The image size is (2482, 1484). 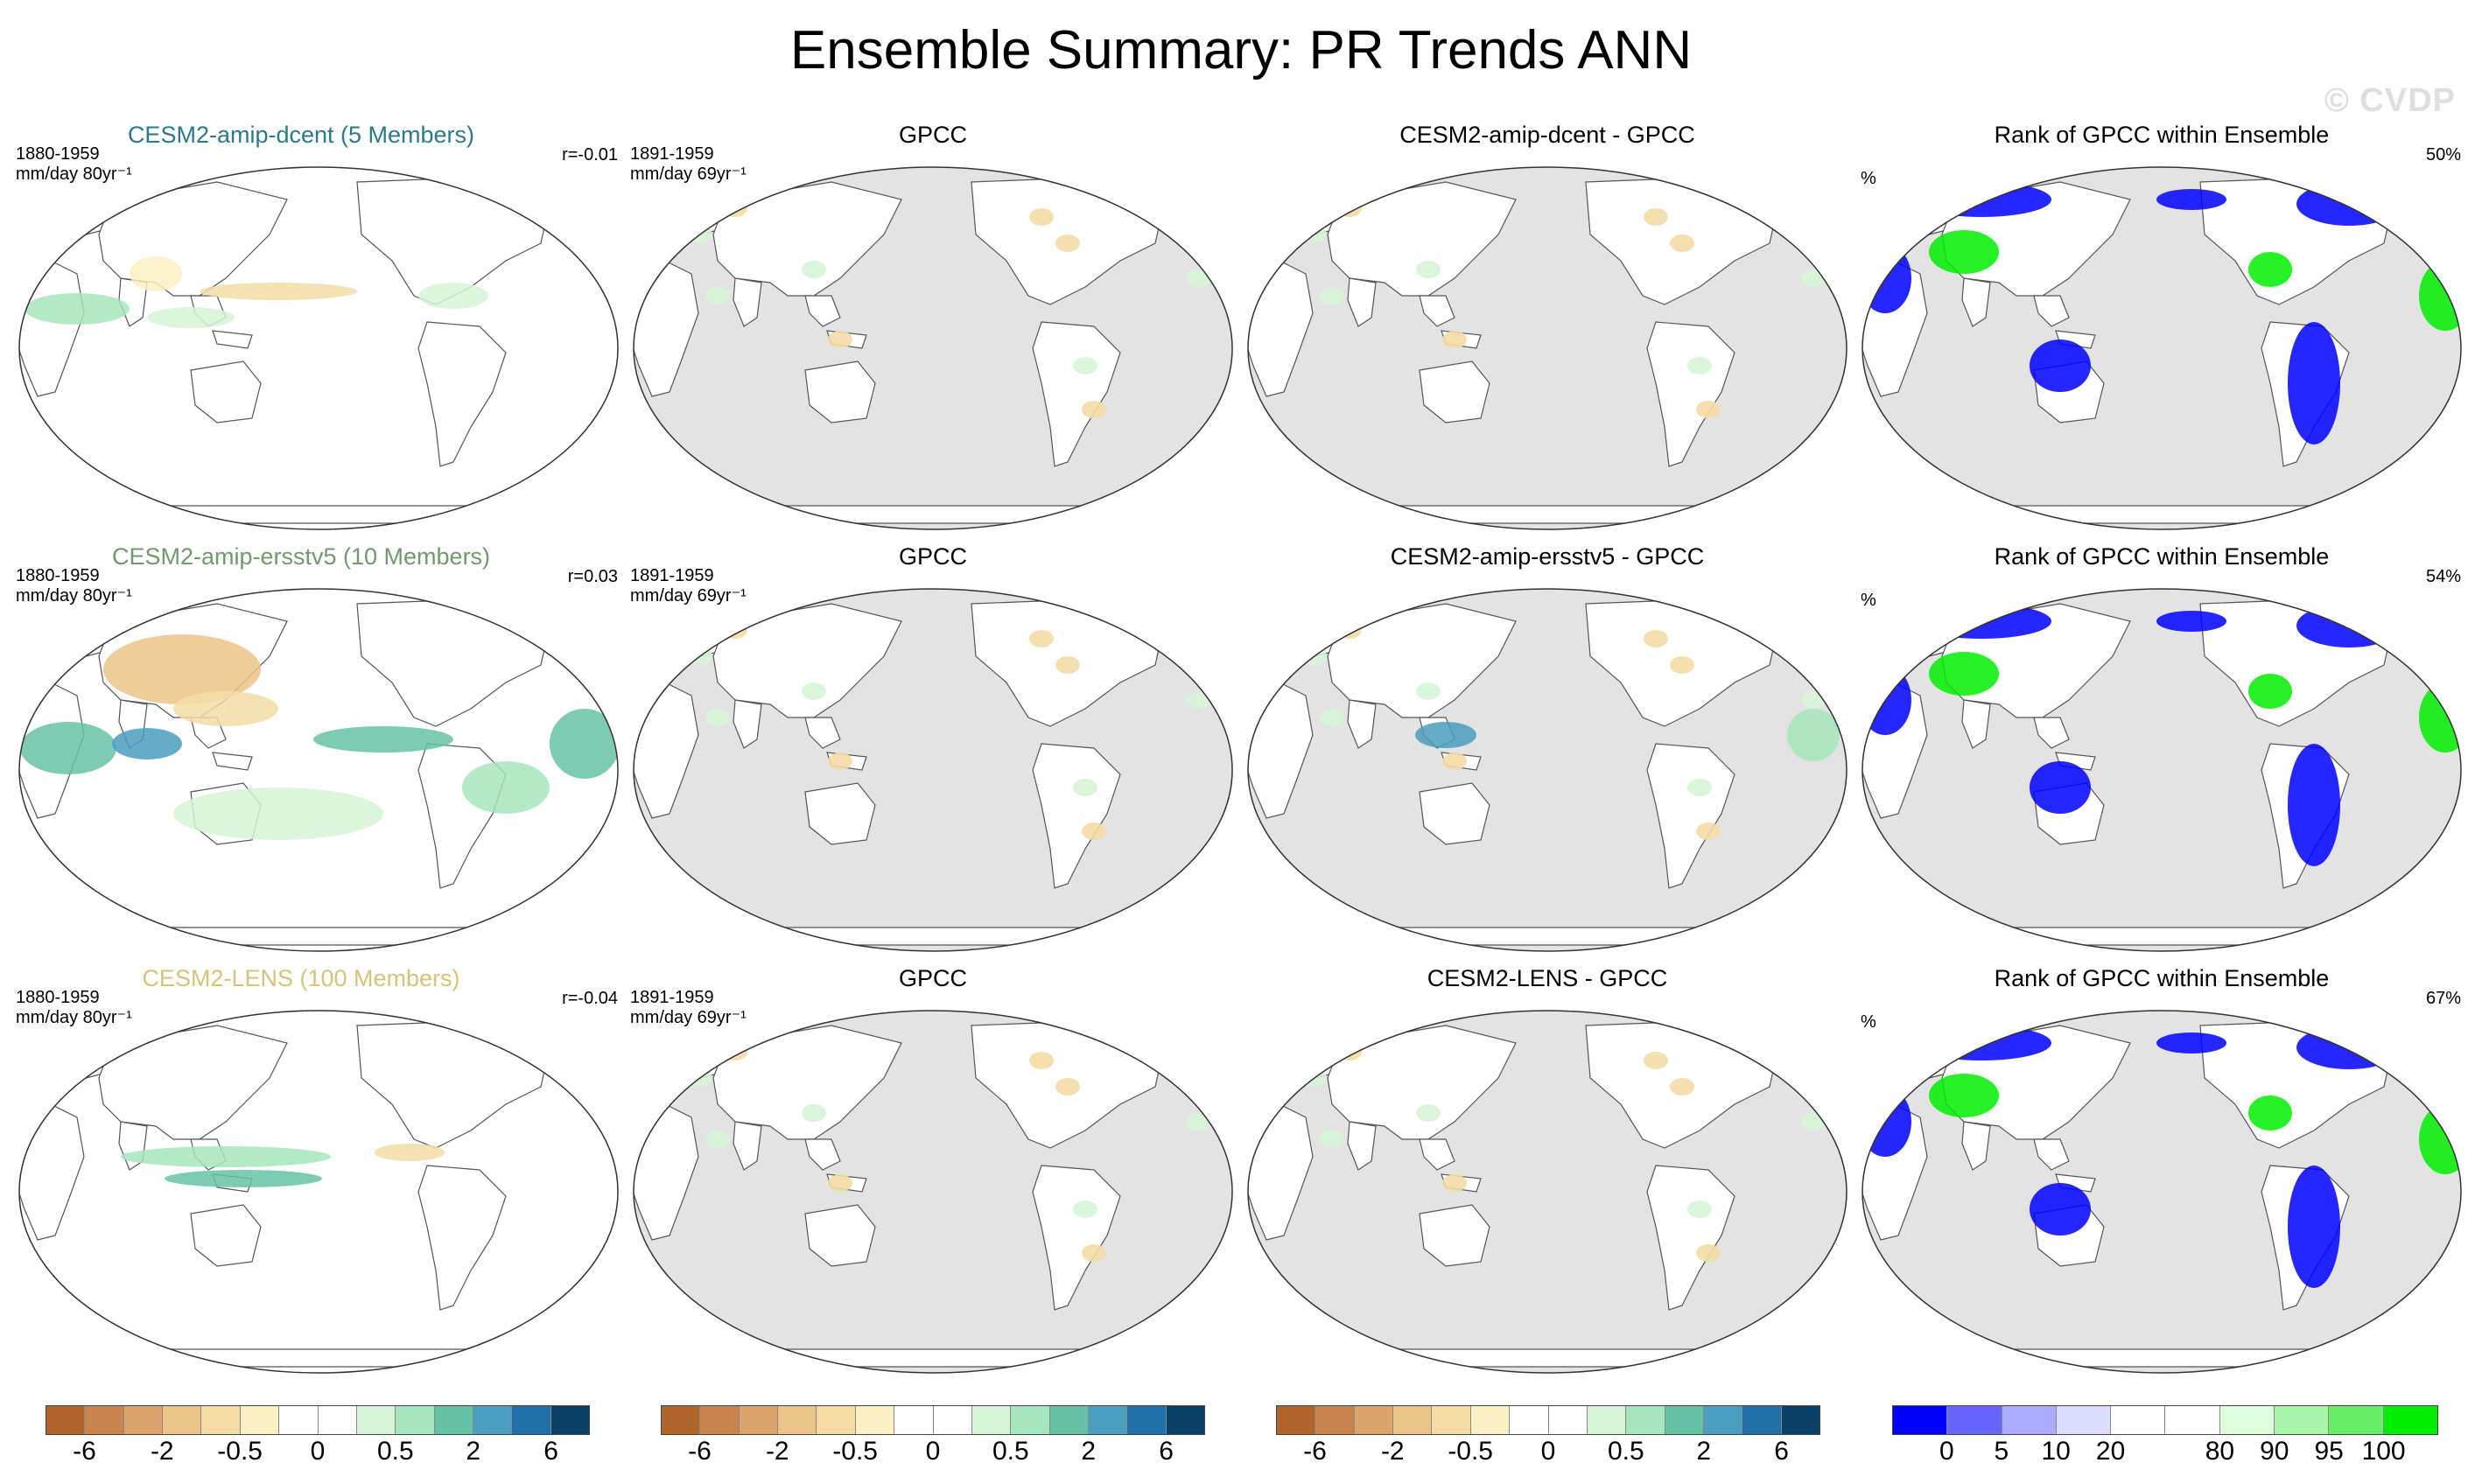 What do you see at coordinates (700, 1451) in the screenshot?
I see `colorbar-tick-label: -6` at bounding box center [700, 1451].